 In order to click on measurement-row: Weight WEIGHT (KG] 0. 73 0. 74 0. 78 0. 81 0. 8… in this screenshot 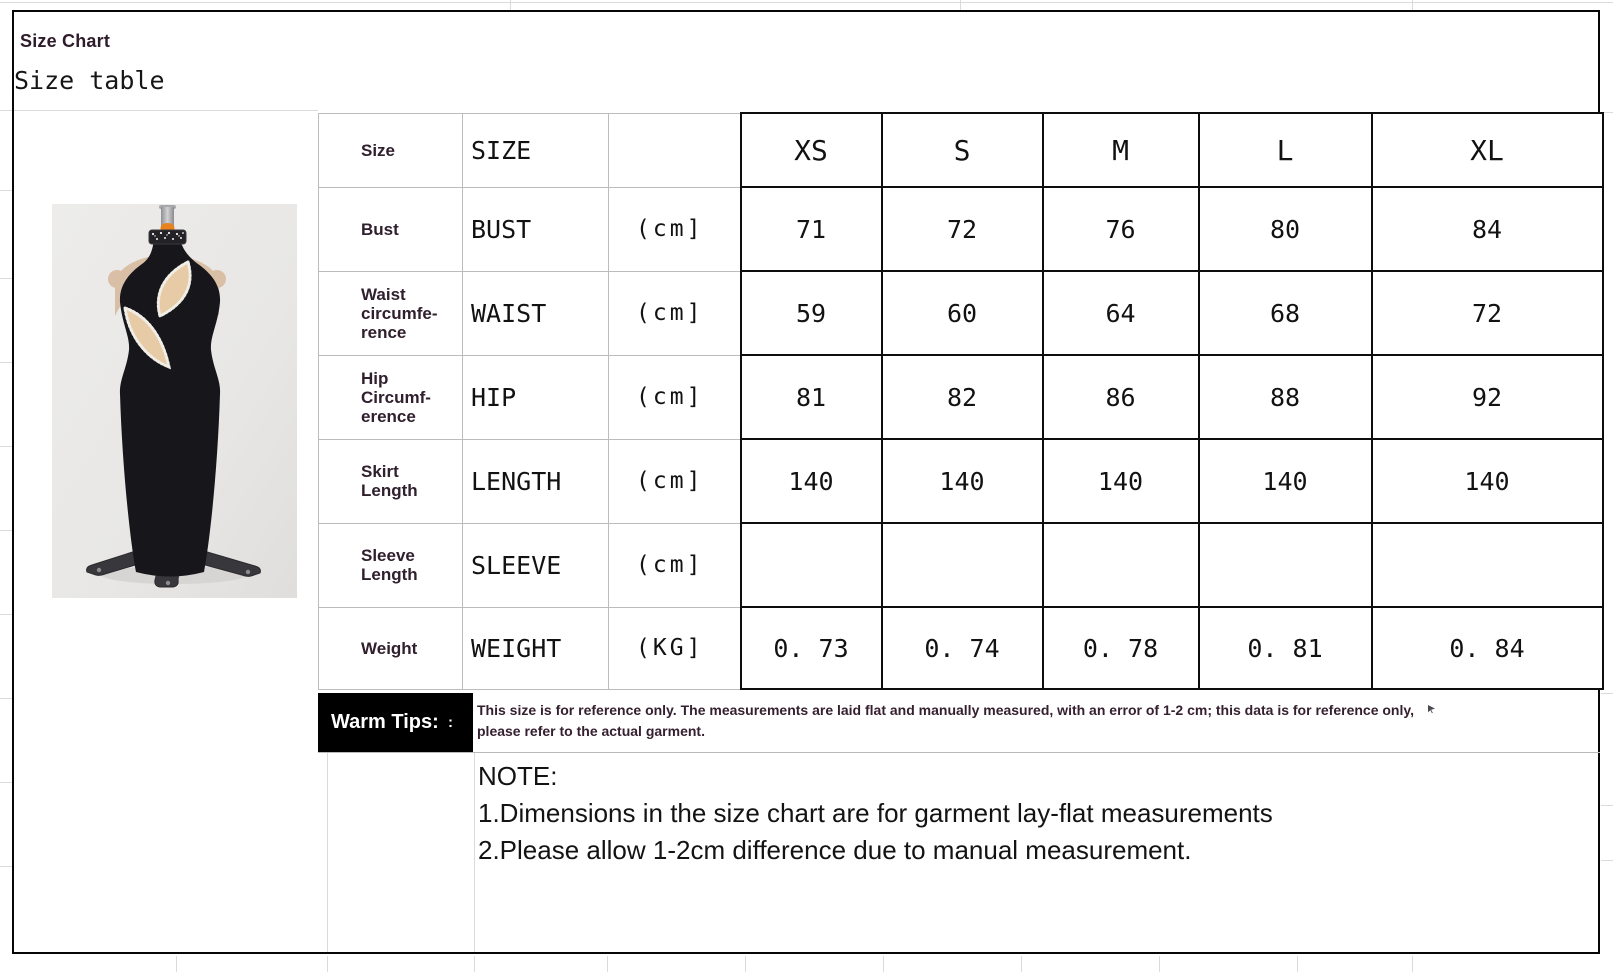, I will do `click(961, 648)`.